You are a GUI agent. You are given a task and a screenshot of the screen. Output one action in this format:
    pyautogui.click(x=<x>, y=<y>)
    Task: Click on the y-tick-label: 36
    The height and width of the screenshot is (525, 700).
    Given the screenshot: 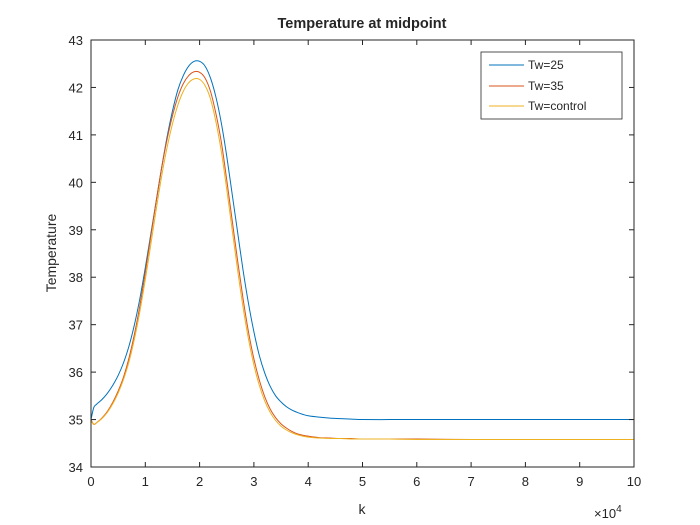 What is the action you would take?
    pyautogui.click(x=76, y=372)
    